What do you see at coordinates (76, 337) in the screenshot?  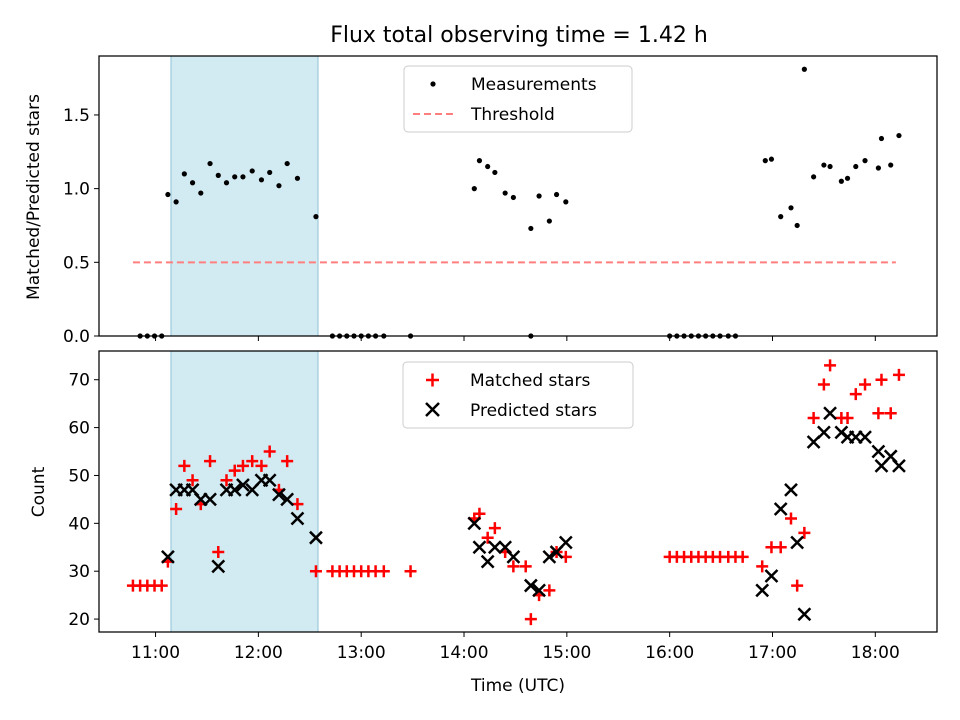 I see `top-y-tick-label: 0.0` at bounding box center [76, 337].